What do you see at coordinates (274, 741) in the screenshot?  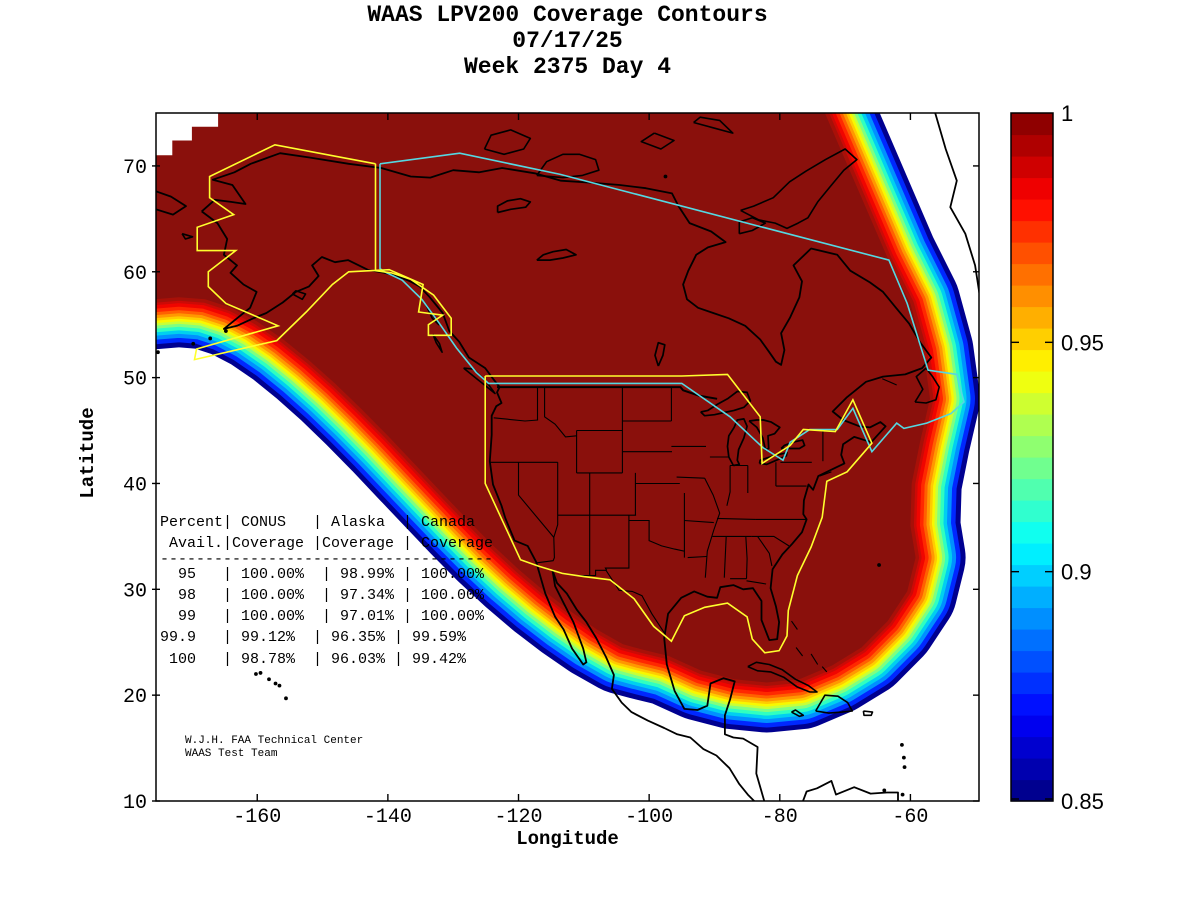 I see `attribution-line-1: W.J.H. FAA Technical Center` at bounding box center [274, 741].